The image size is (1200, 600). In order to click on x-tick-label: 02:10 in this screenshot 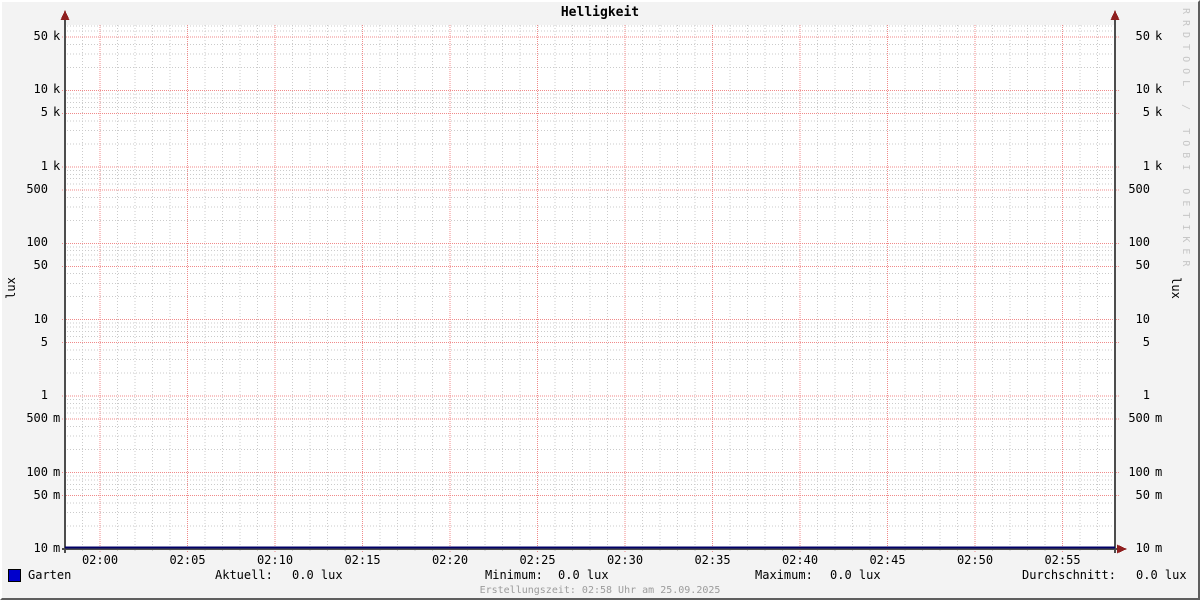, I will do `click(275, 560)`.